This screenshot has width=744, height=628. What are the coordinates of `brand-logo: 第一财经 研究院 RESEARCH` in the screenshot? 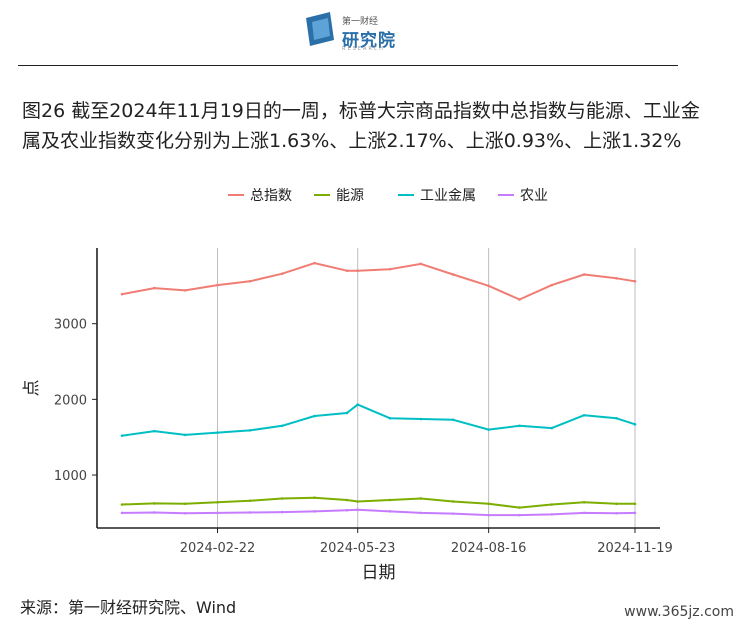 It's located at (352, 33).